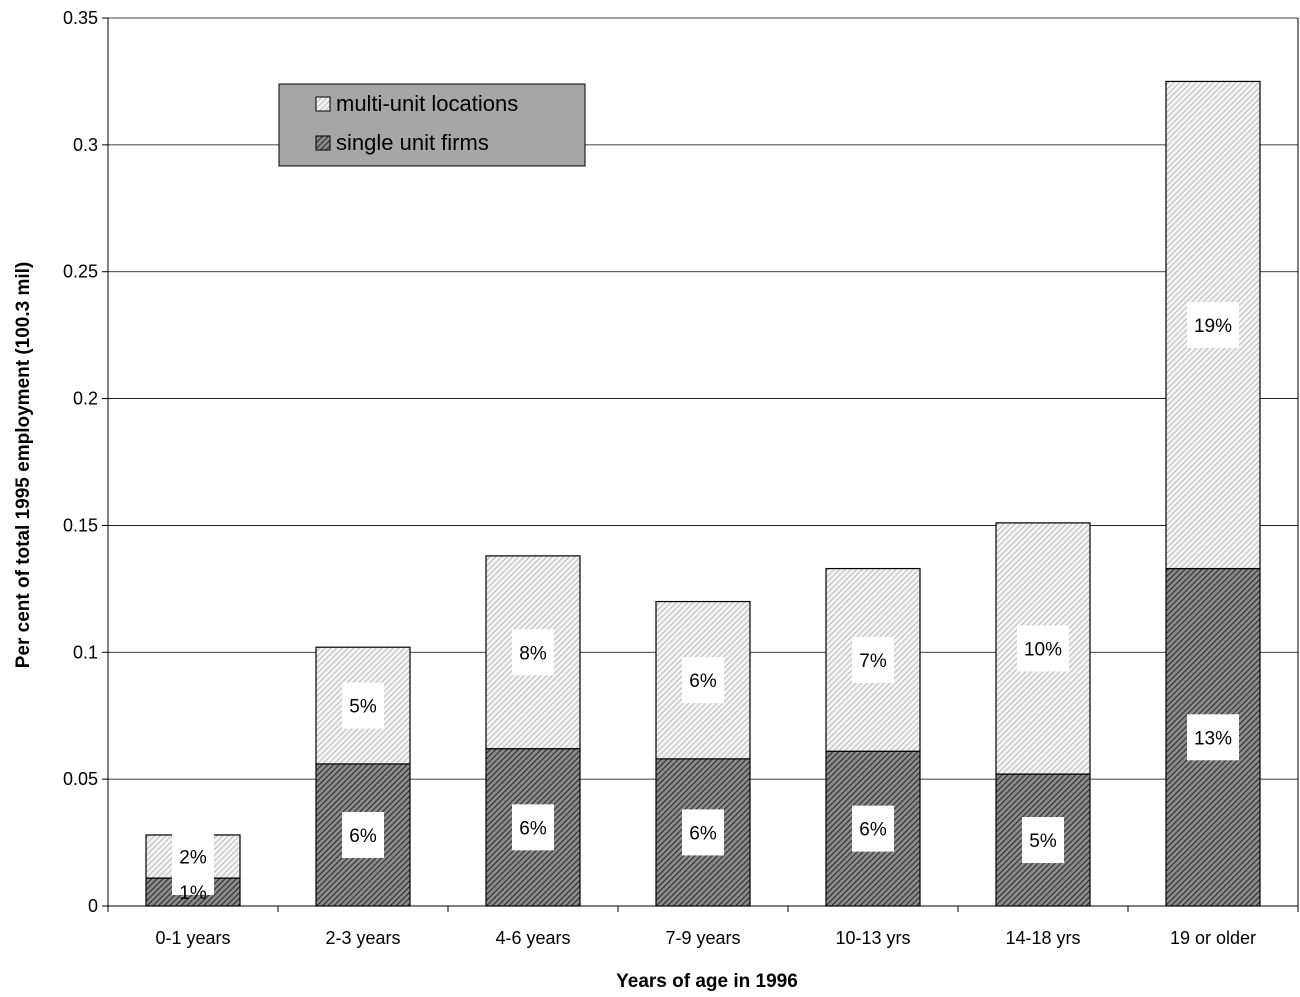 This screenshot has width=1300, height=997. What do you see at coordinates (80, 272) in the screenshot?
I see `y-tick-label: 0.25` at bounding box center [80, 272].